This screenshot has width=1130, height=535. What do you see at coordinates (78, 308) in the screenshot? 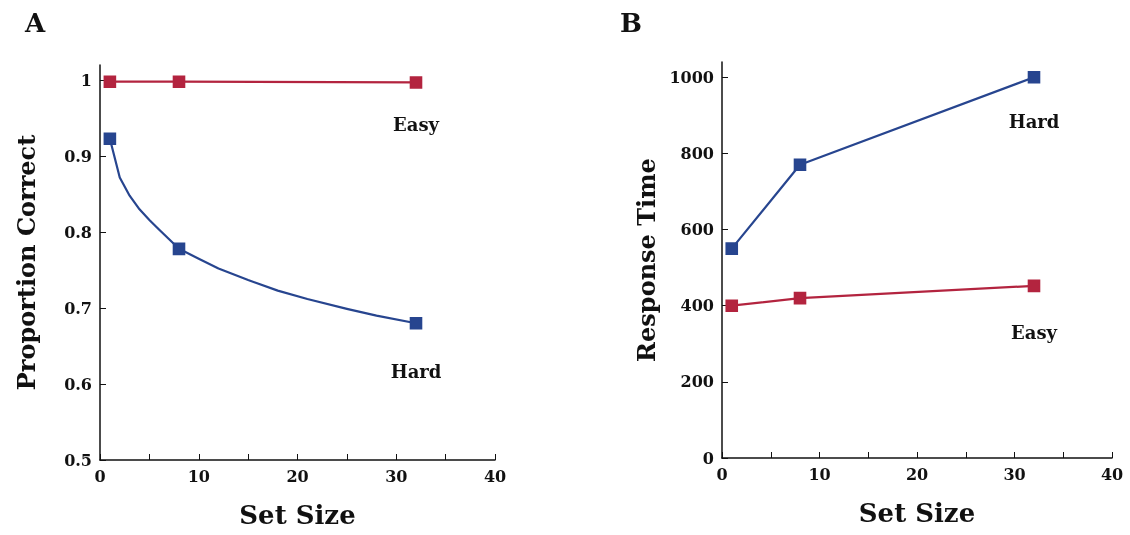
I see `y-tick-label: 0.7` at bounding box center [78, 308].